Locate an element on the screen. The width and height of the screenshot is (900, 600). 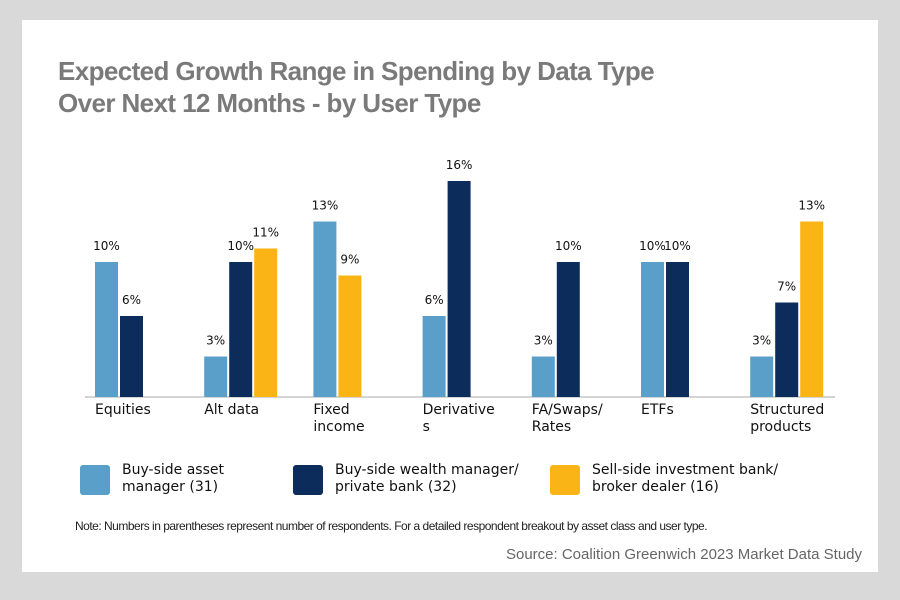
legend-label: Buy-side asset manager (31) is located at coordinates (173, 478).